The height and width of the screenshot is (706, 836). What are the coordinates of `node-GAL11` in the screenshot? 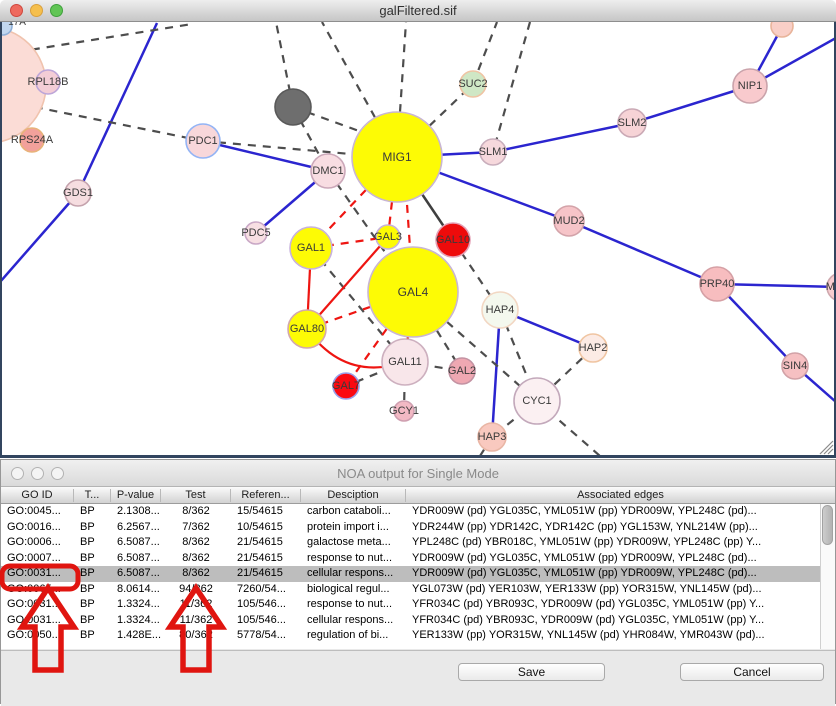 It's located at (405, 362).